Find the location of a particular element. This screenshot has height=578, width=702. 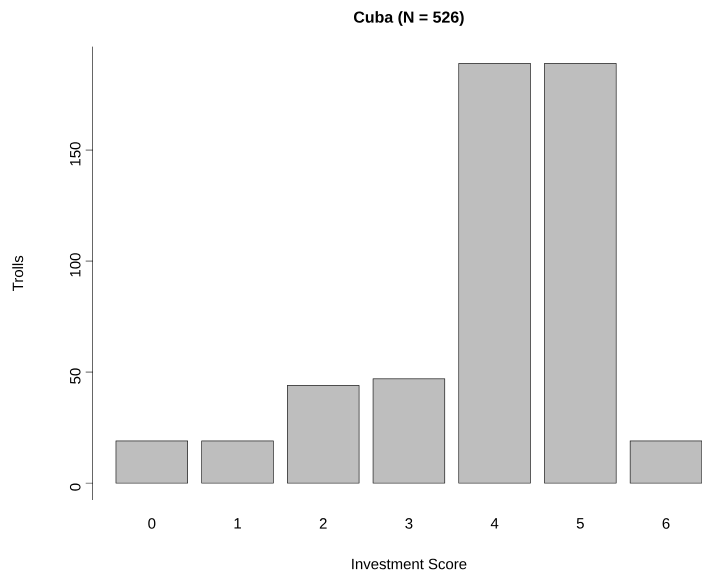

y-axis-title: Trolls is located at coordinates (18, 273).